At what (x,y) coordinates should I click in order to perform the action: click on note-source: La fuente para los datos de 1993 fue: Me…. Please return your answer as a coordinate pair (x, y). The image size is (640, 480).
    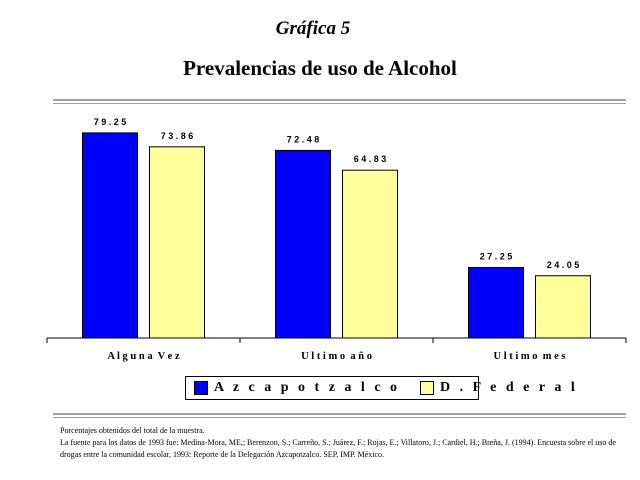
    Looking at the image, I should click on (338, 448).